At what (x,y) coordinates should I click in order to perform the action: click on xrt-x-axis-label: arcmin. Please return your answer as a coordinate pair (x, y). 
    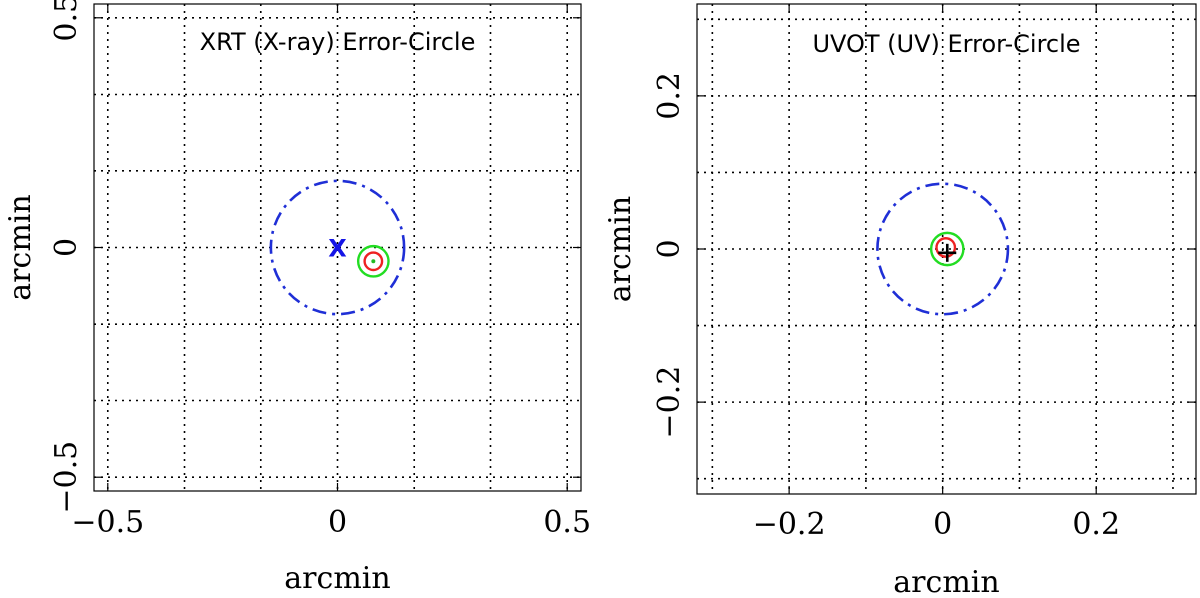
    Looking at the image, I should click on (337, 578).